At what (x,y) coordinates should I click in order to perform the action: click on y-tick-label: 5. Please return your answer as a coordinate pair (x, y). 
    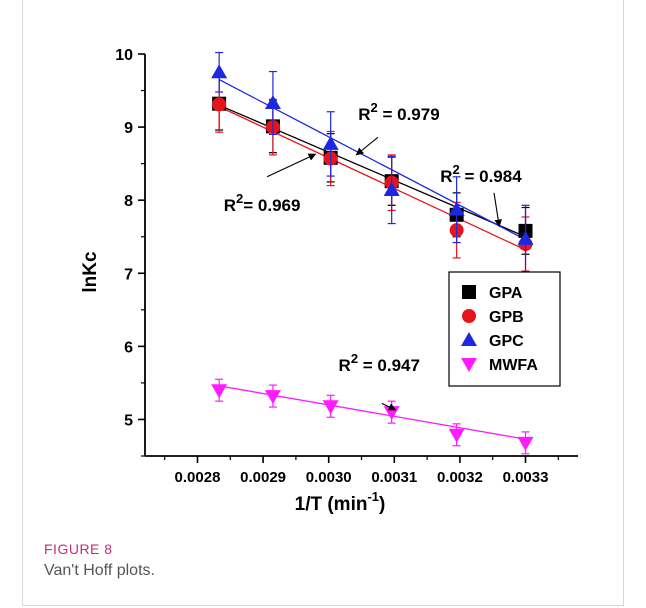
    Looking at the image, I should click on (128, 420).